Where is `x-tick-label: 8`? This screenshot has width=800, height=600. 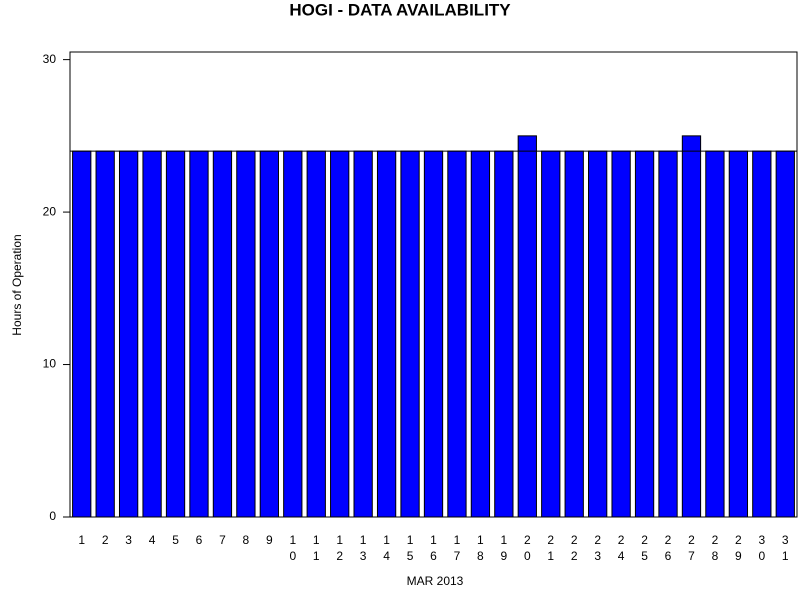
x-tick-label: 8 is located at coordinates (246, 540).